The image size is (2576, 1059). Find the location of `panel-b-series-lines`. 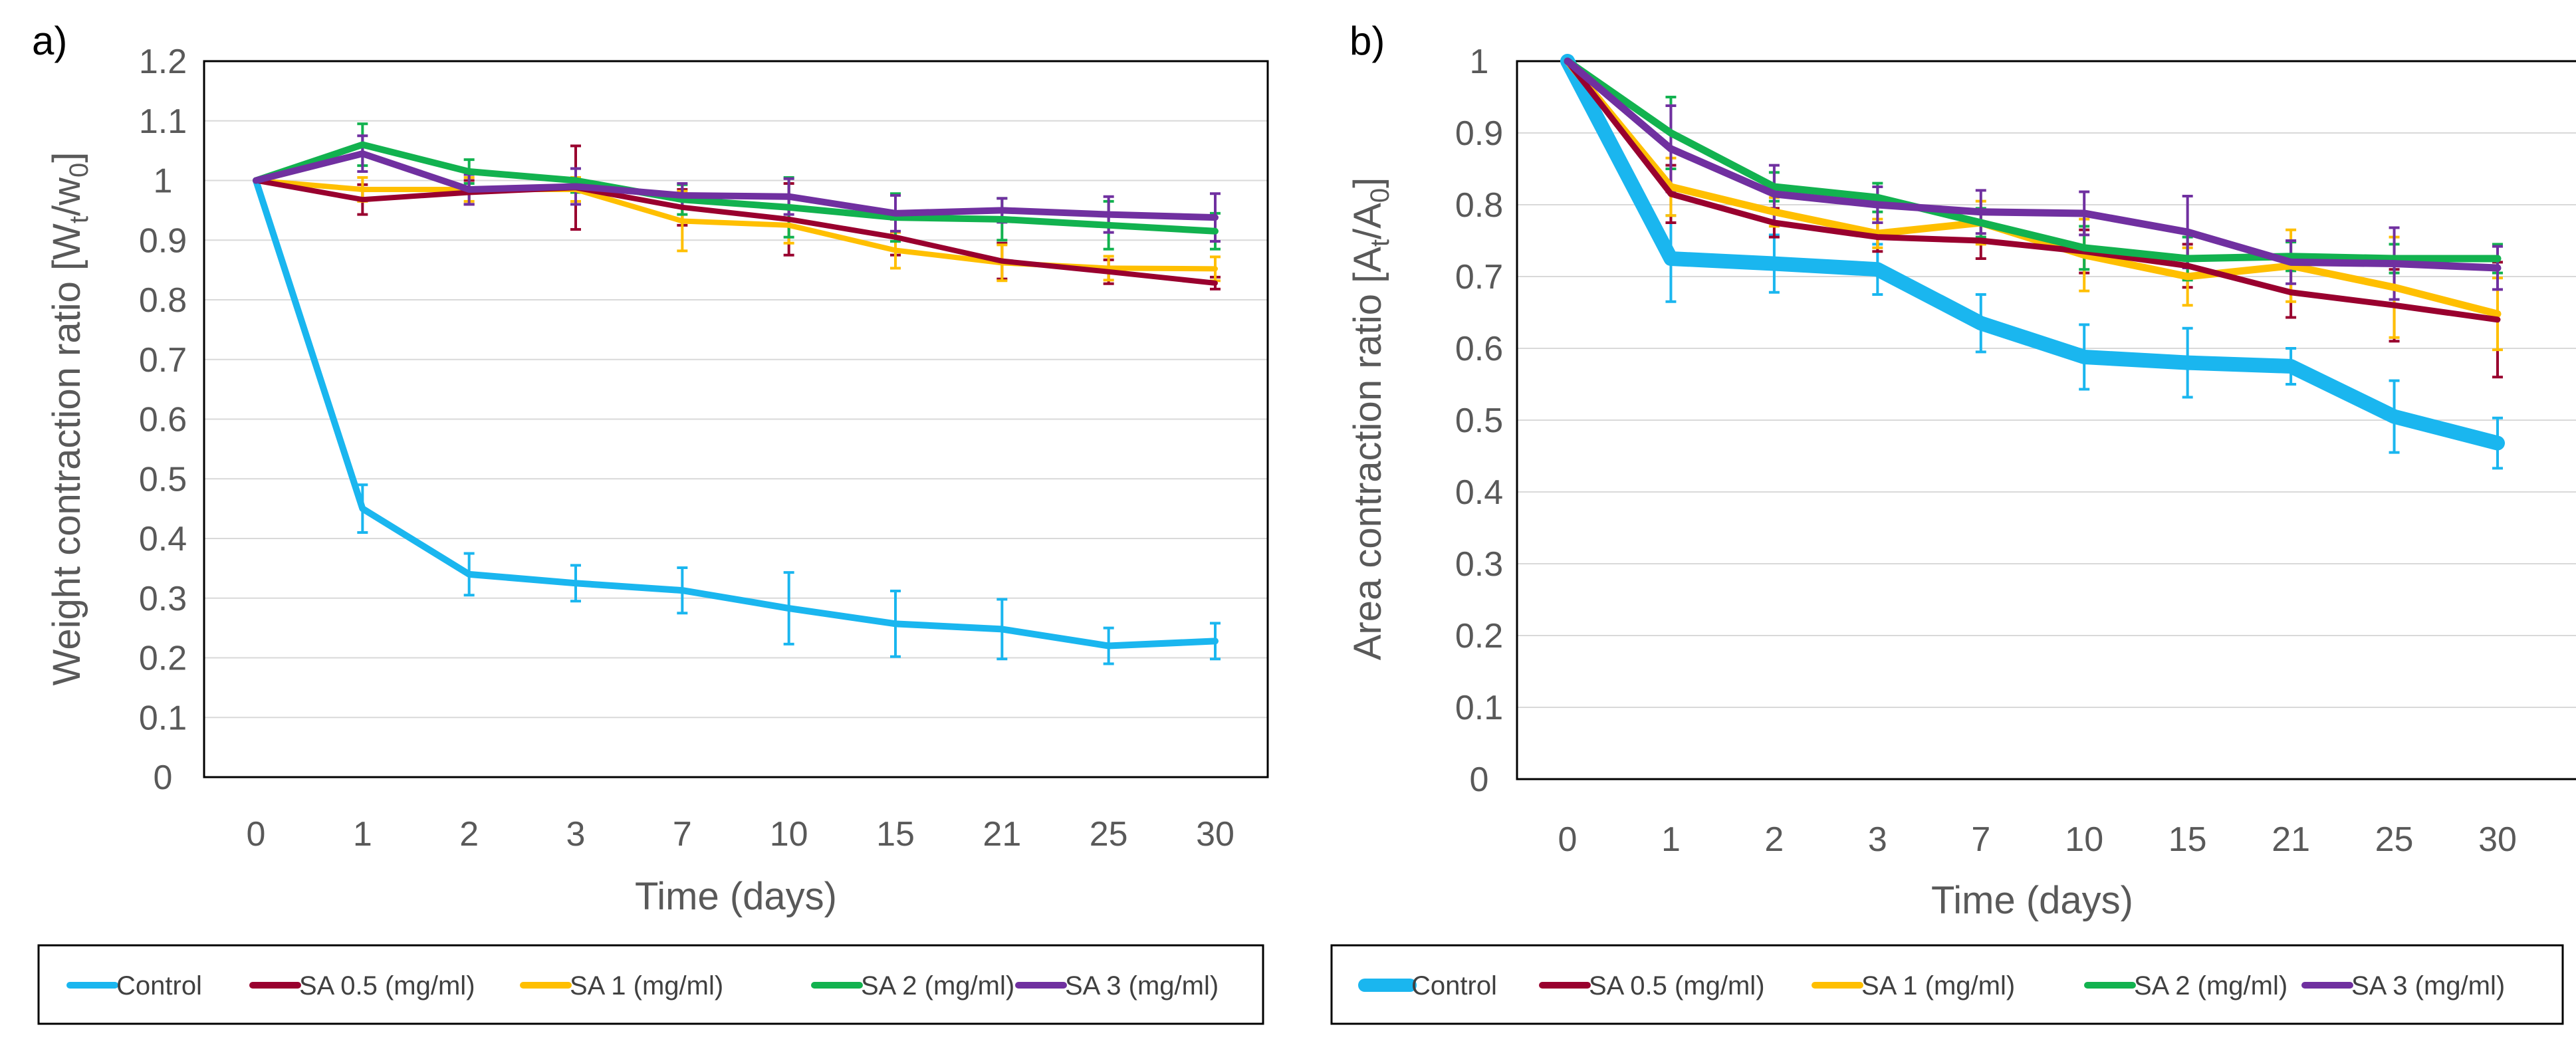

panel-b-series-lines is located at coordinates (2032, 253).